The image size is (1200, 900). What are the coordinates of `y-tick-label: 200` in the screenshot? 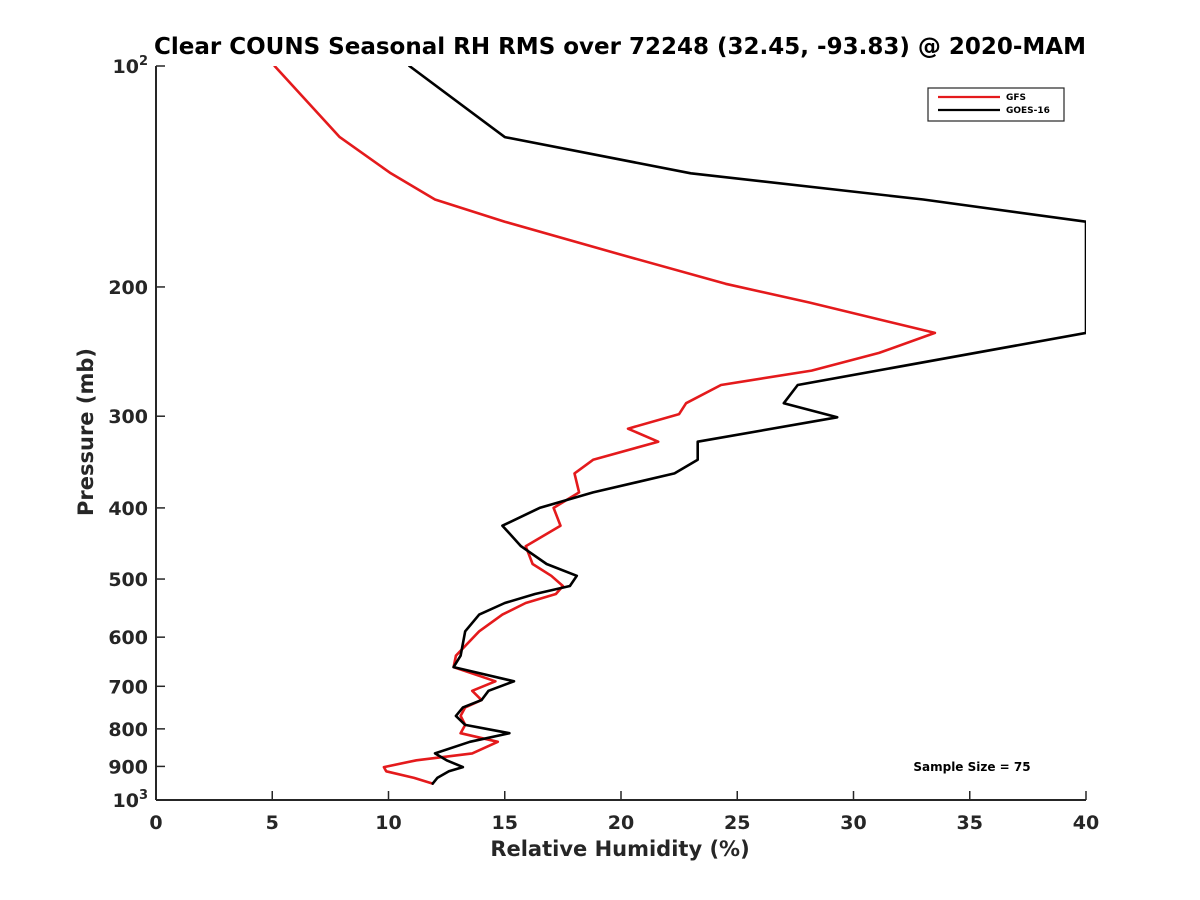 It's located at (128, 288).